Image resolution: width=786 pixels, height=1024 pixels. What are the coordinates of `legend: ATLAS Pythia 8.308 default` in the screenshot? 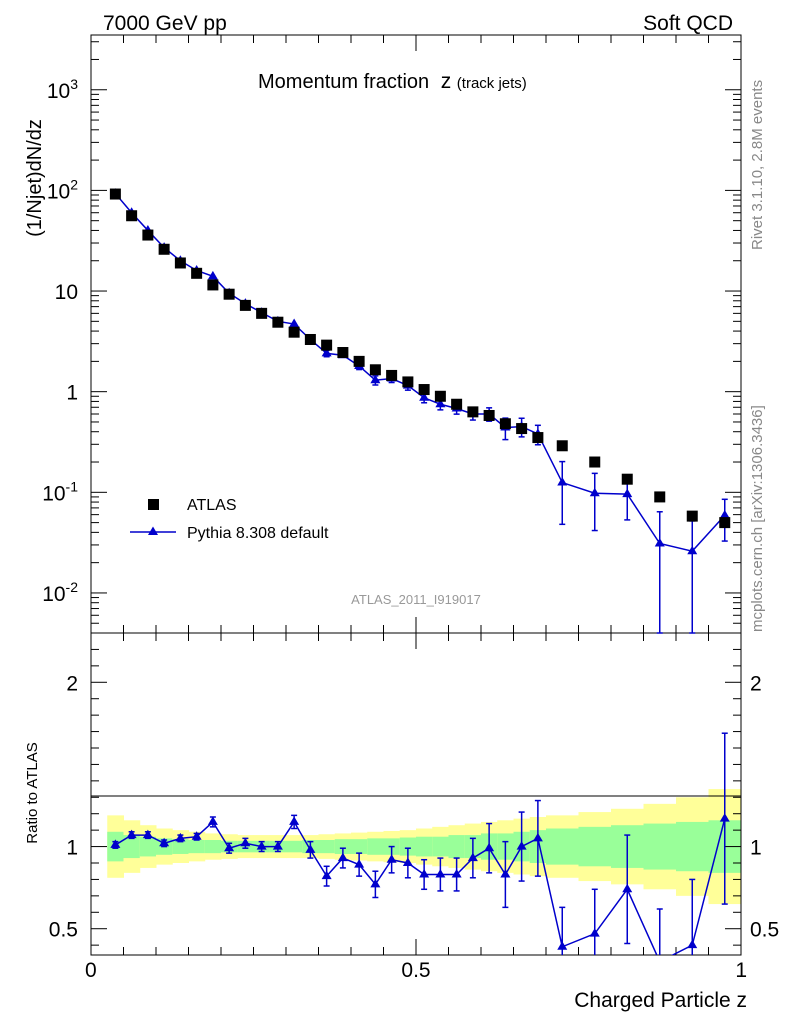 It's located at (229, 519).